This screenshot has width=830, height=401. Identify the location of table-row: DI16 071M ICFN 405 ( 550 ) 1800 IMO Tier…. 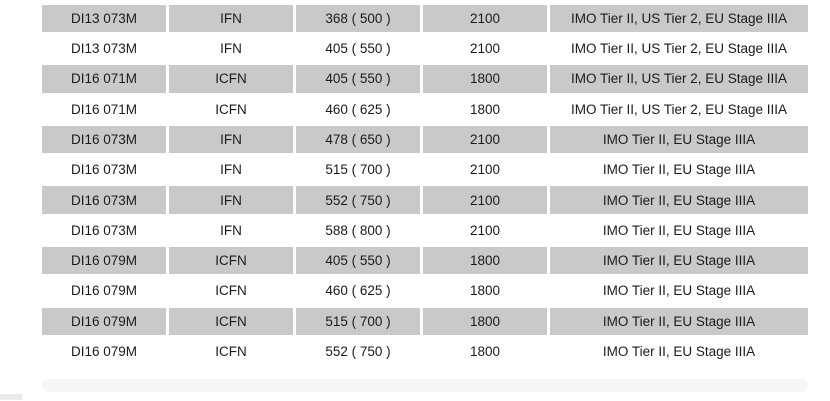
(425, 79).